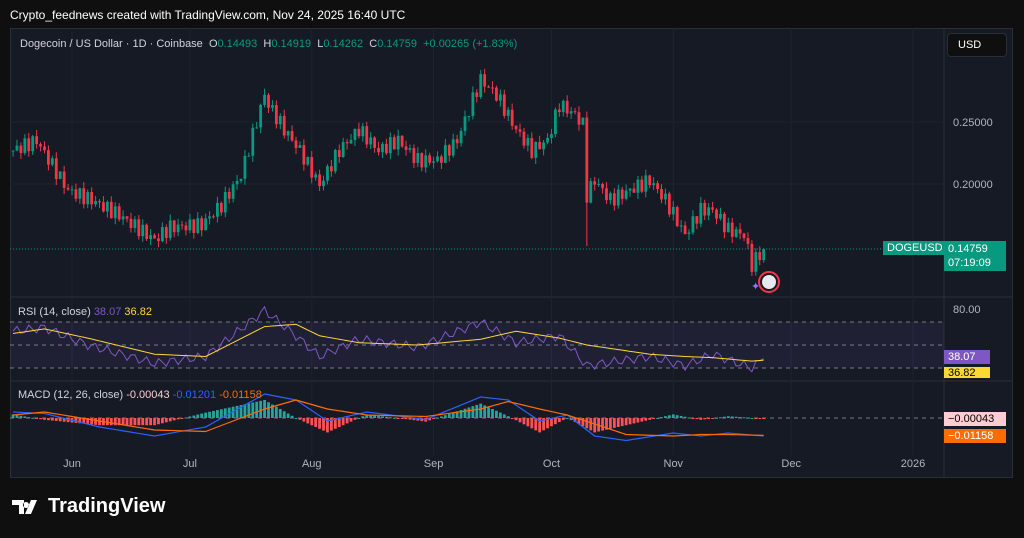 This screenshot has height=538, width=1024. I want to click on bar-countdown: 07:19:09, so click(969, 263).